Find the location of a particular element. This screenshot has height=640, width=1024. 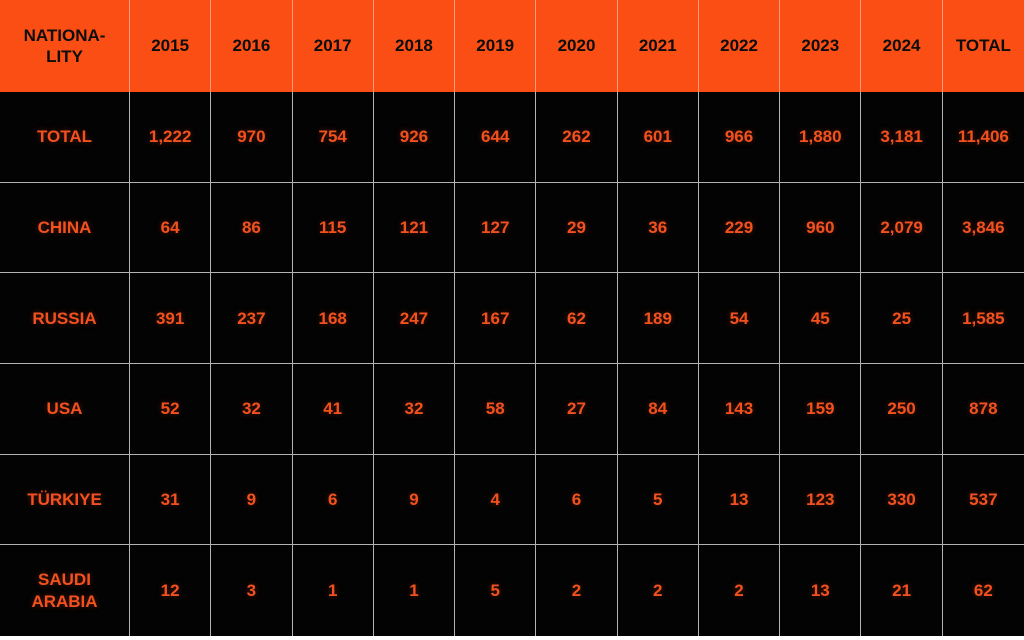

row-label-saudi-arabia: SAUDI ARABIA is located at coordinates (65, 590).